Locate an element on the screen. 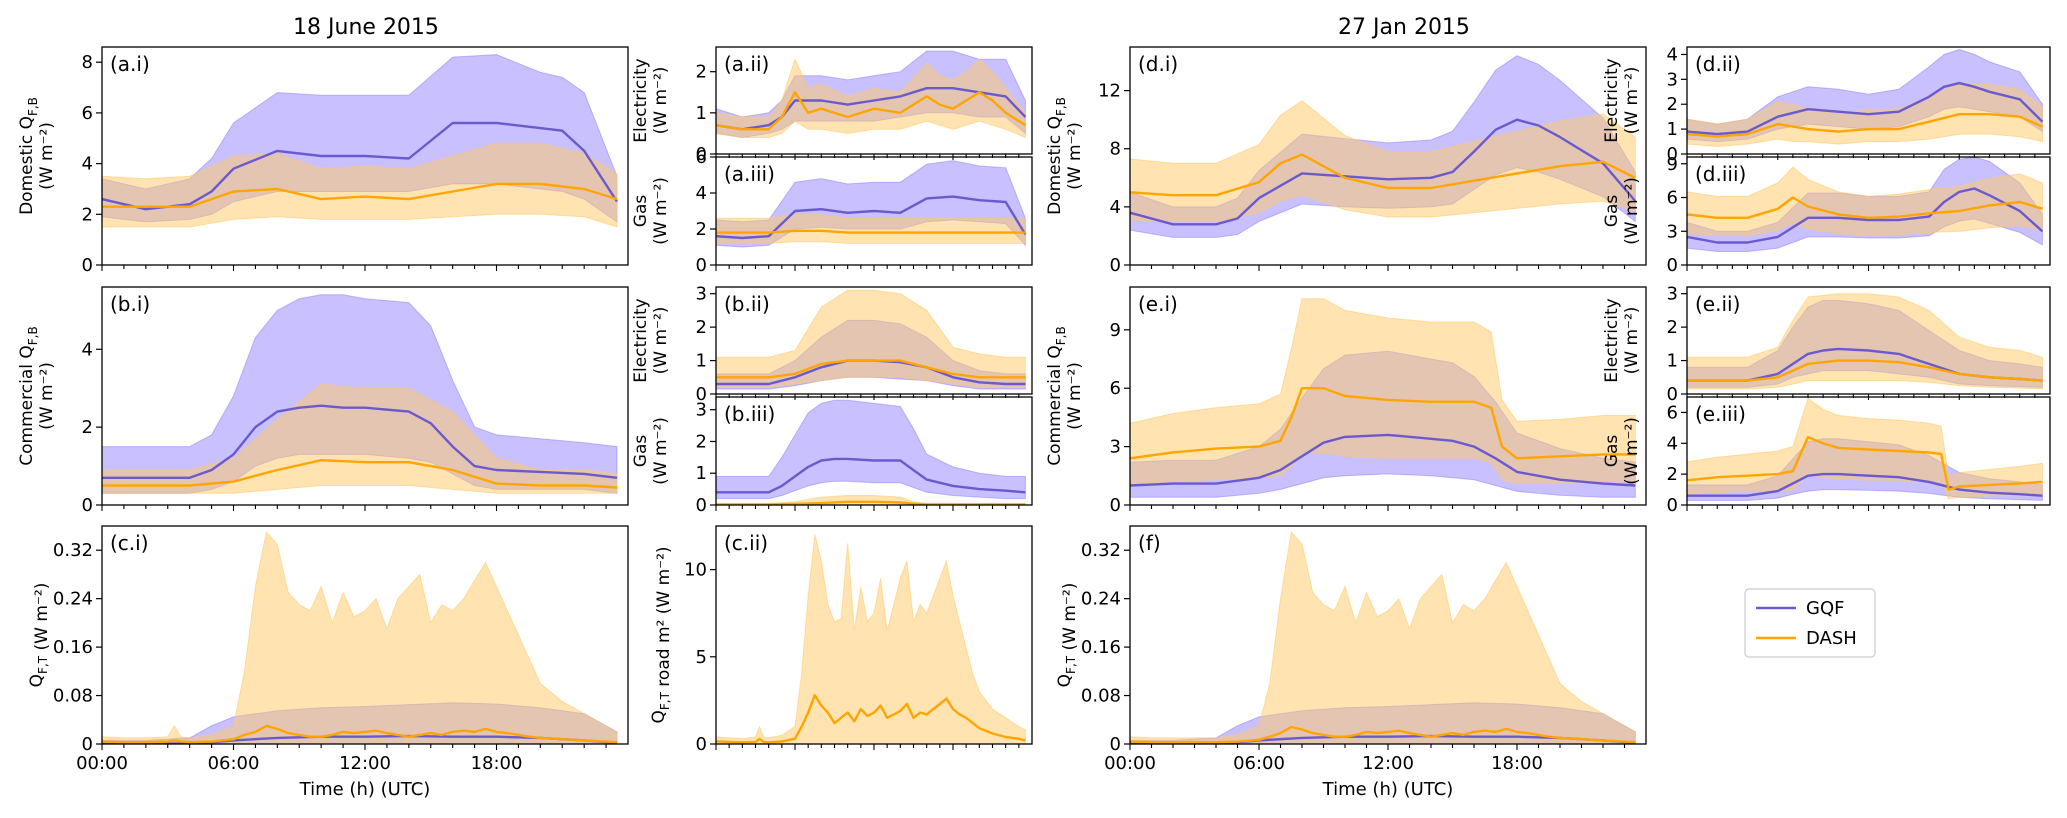  legend-gqf-label: GQF is located at coordinates (1825, 608).